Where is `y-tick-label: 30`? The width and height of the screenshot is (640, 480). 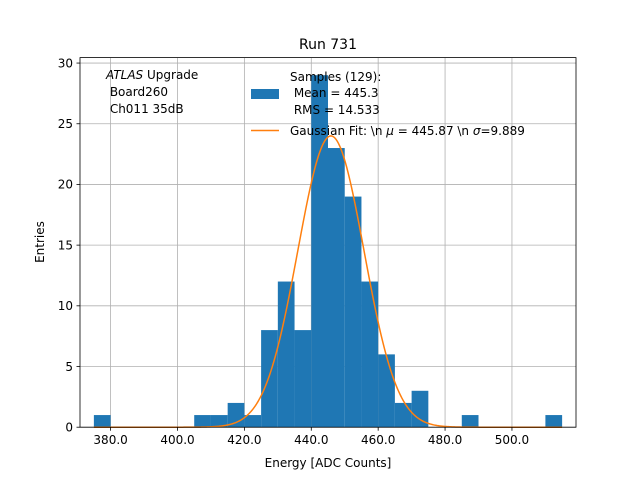
y-tick-label: 30 is located at coordinates (65, 63).